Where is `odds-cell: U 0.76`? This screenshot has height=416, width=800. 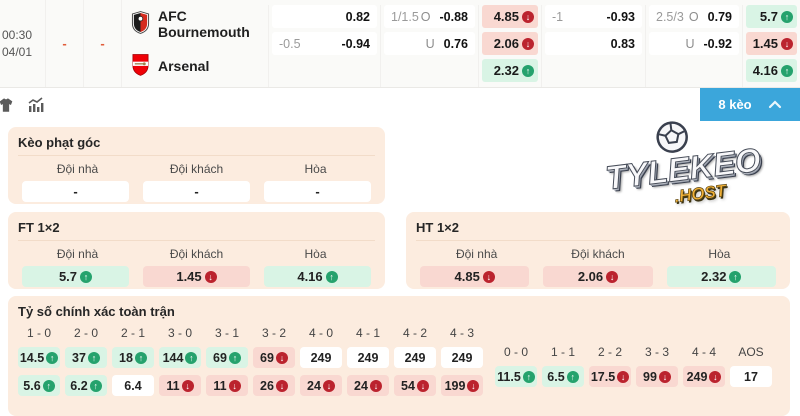 odds-cell: U 0.76 is located at coordinates (429, 43).